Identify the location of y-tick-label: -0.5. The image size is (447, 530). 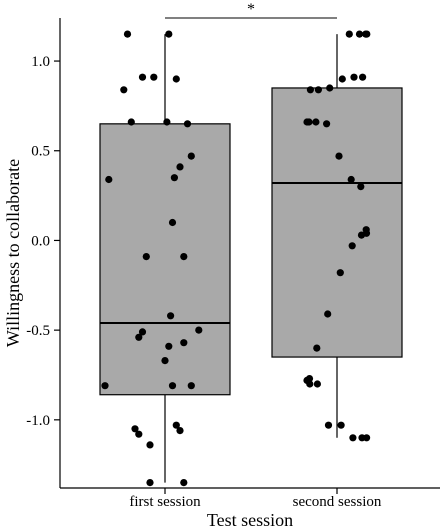
(38, 331).